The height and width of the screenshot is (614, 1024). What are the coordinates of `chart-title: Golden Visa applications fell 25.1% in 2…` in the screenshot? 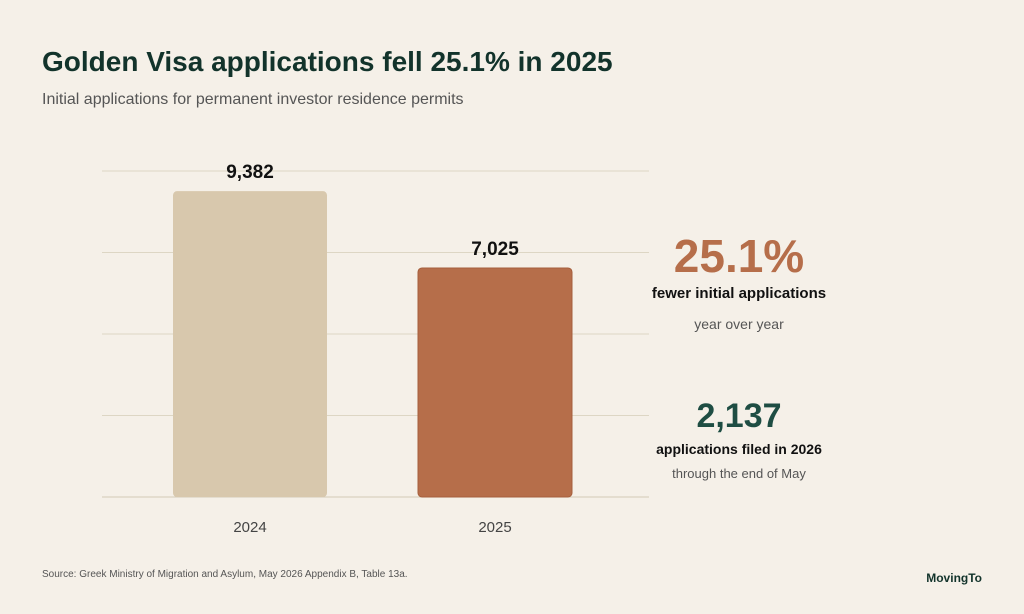 It's located at (327, 61).